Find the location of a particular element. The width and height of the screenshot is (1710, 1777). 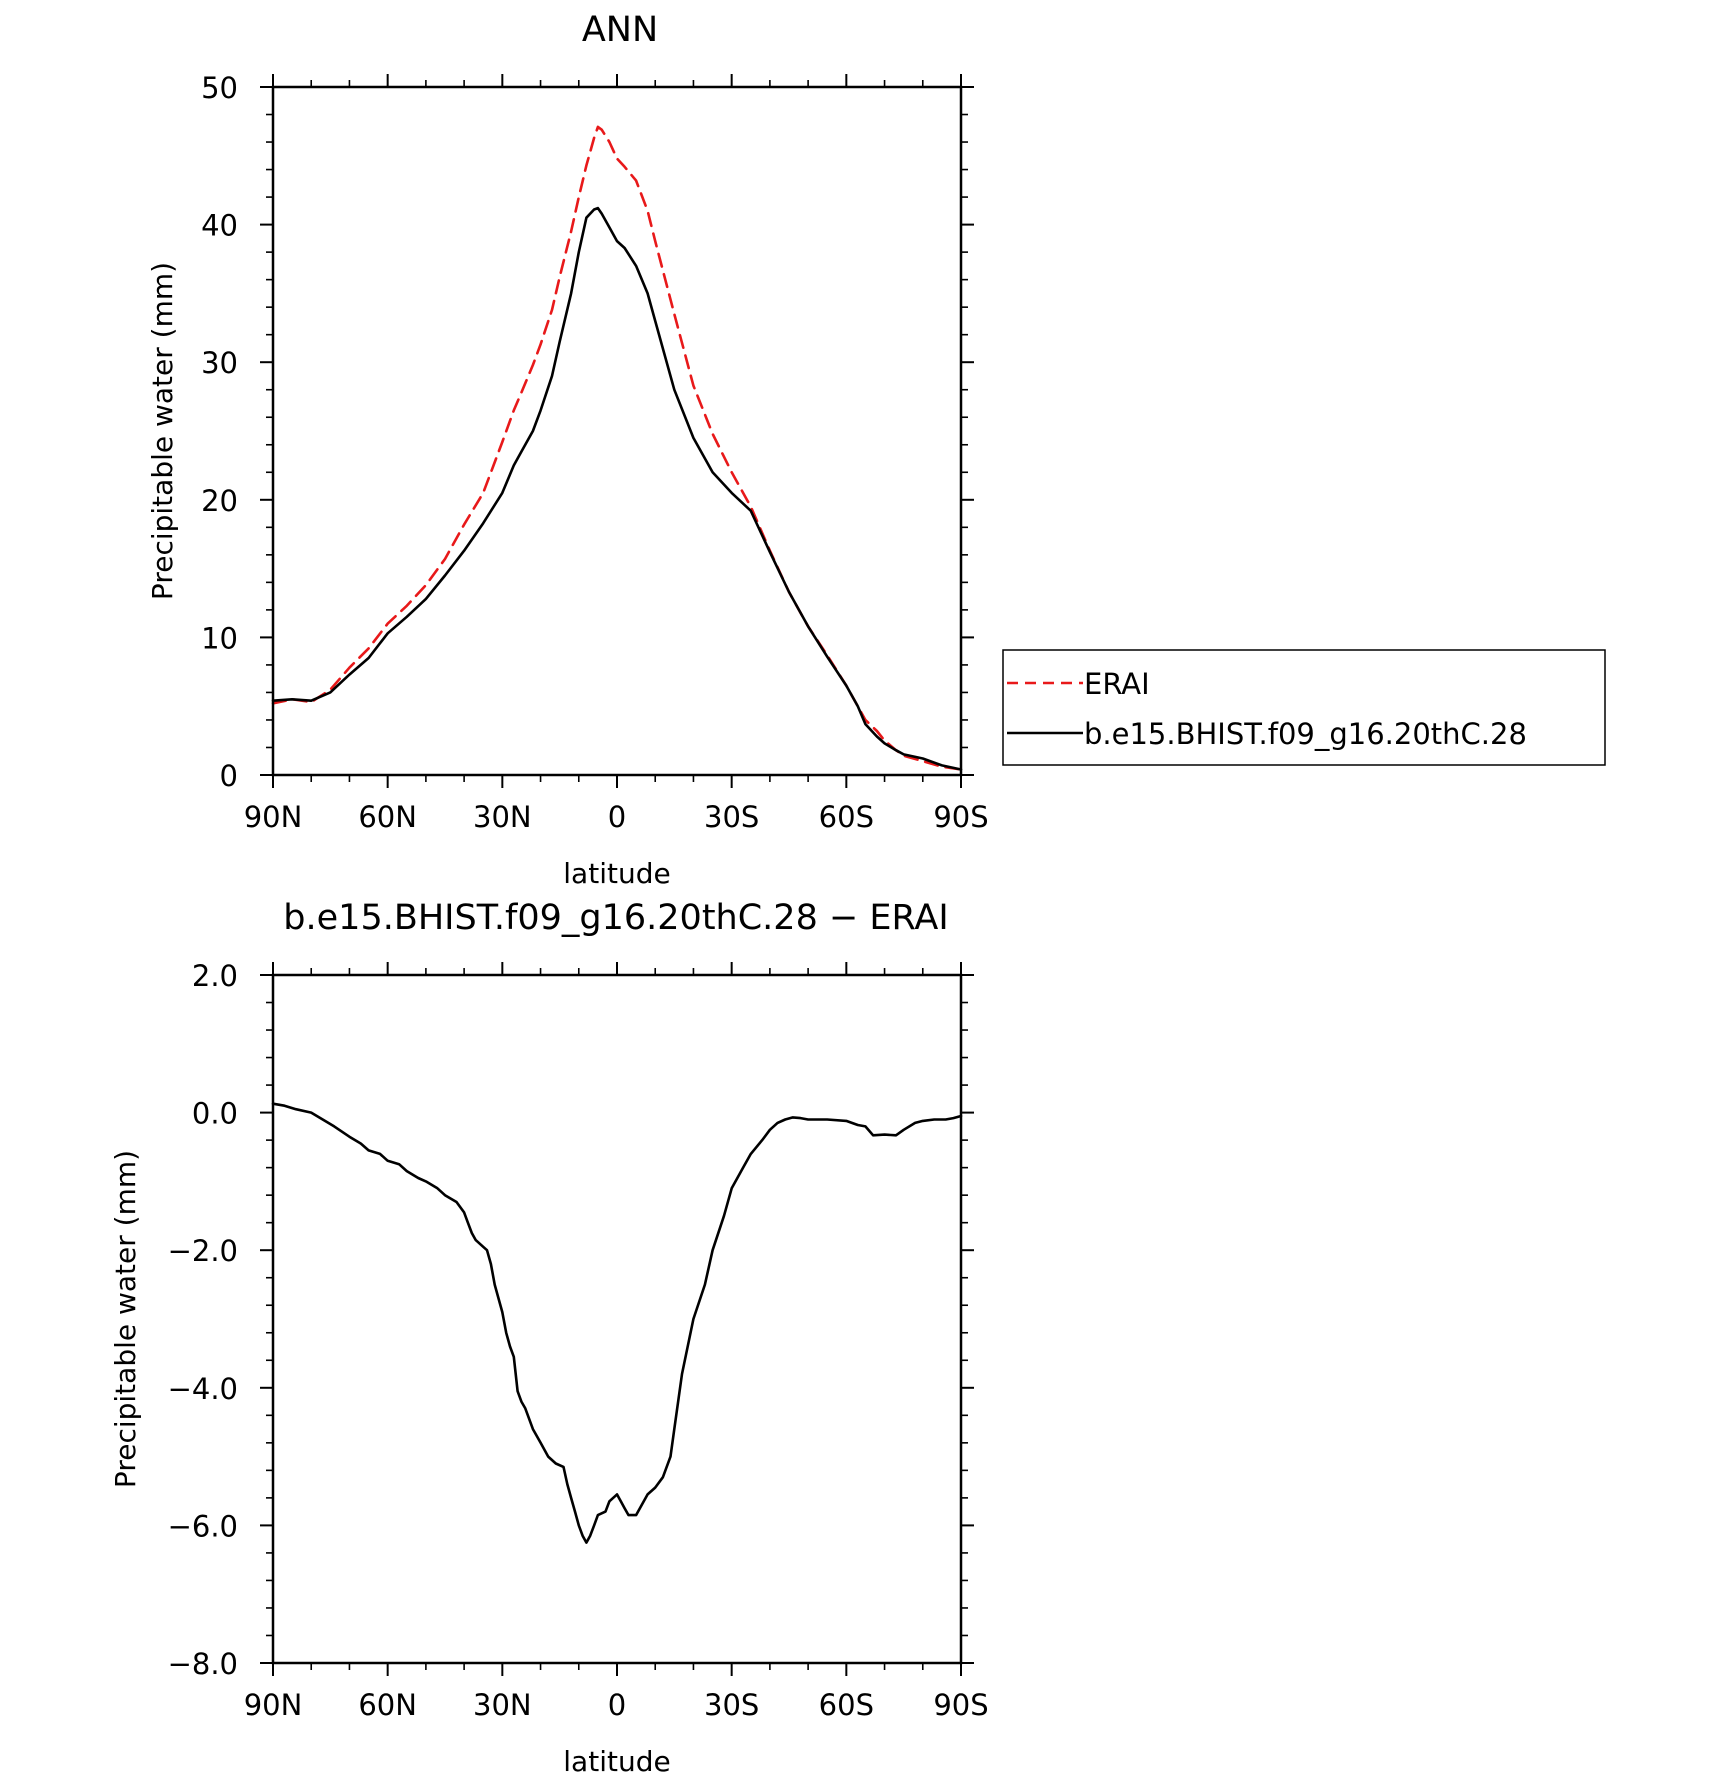

top-series-group is located at coordinates (617, 448).